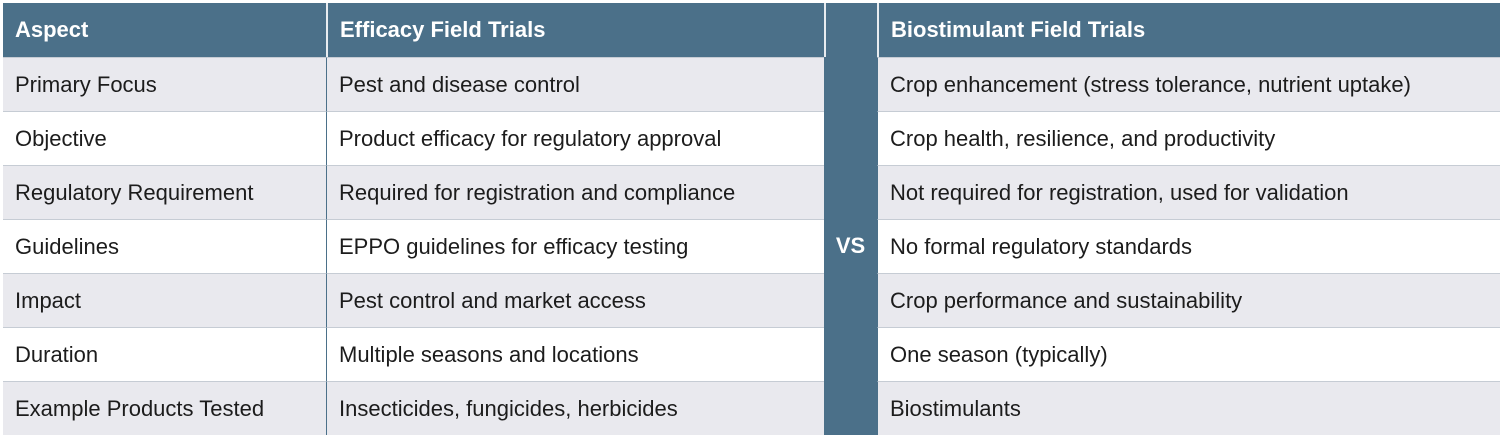 This screenshot has width=1504, height=441. What do you see at coordinates (575, 300) in the screenshot?
I see `table-cell: Pest control and market access` at bounding box center [575, 300].